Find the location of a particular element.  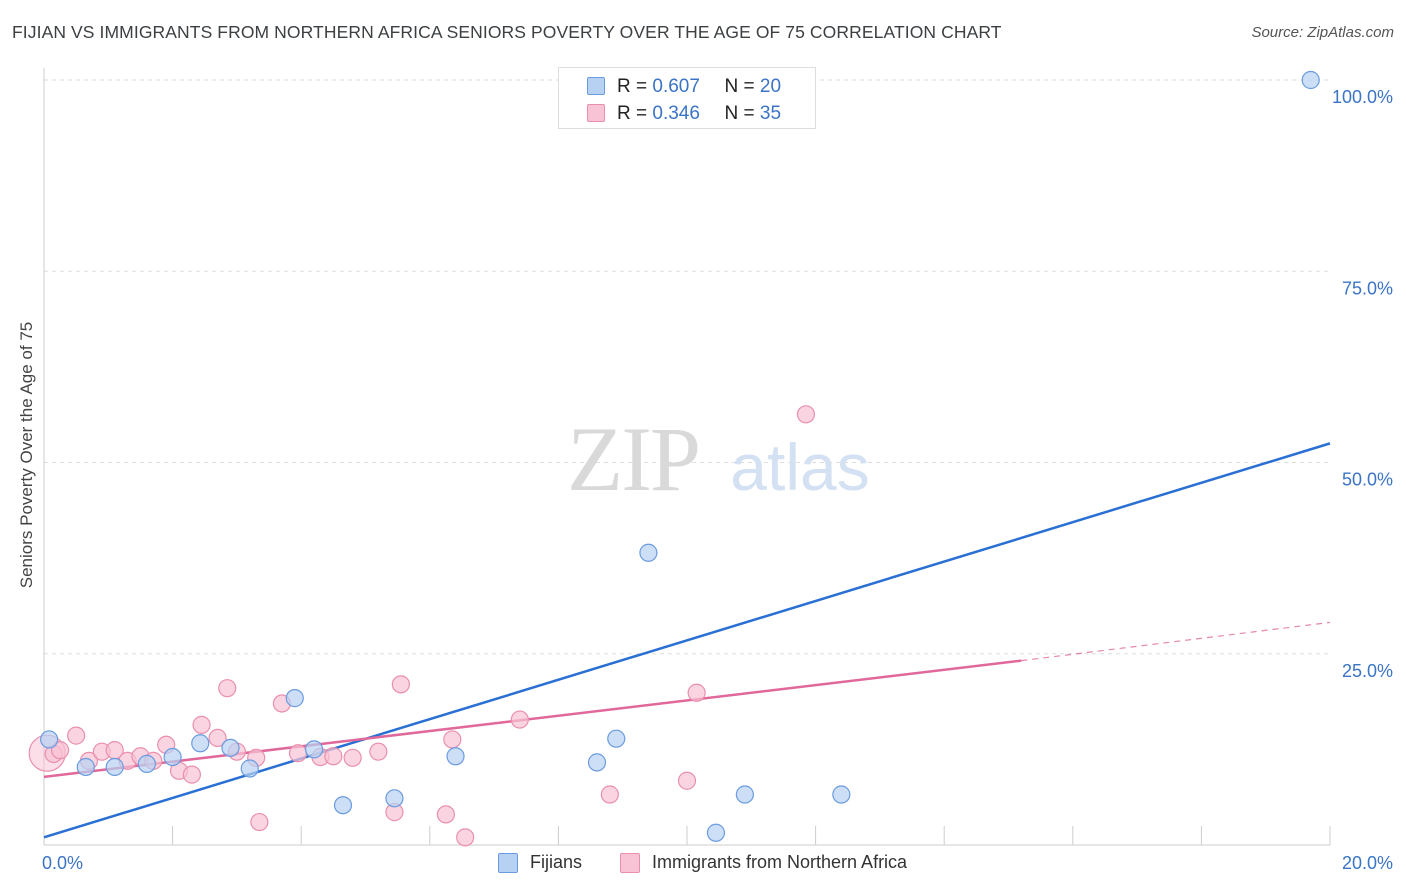

legend-swatch-immigrants is located at coordinates (596, 113).